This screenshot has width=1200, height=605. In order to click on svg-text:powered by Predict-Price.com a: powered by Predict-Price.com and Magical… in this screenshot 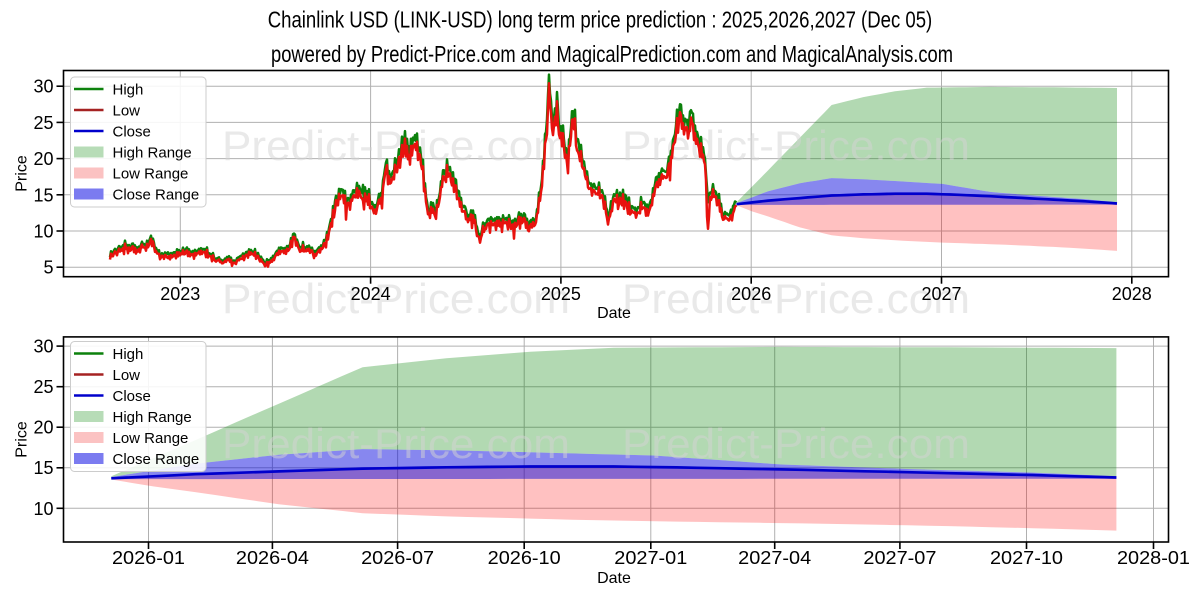, I will do `click(612, 54)`.